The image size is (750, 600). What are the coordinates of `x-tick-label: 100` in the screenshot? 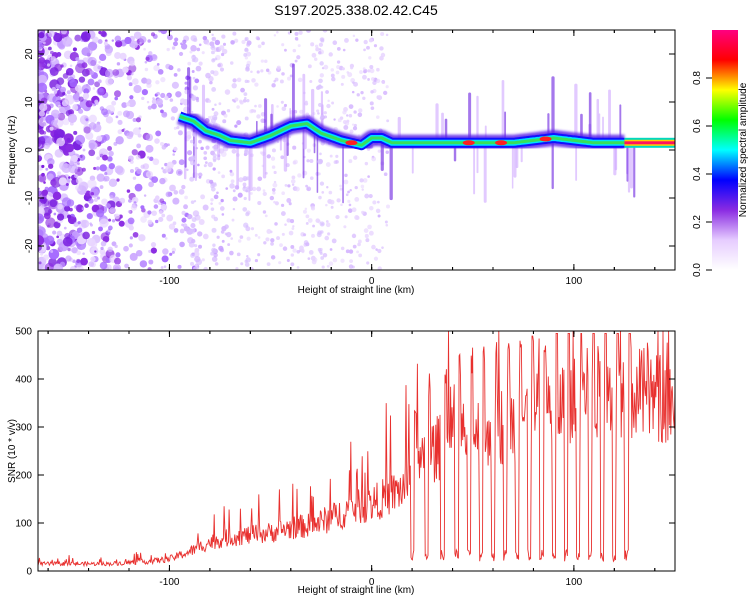 It's located at (574, 281).